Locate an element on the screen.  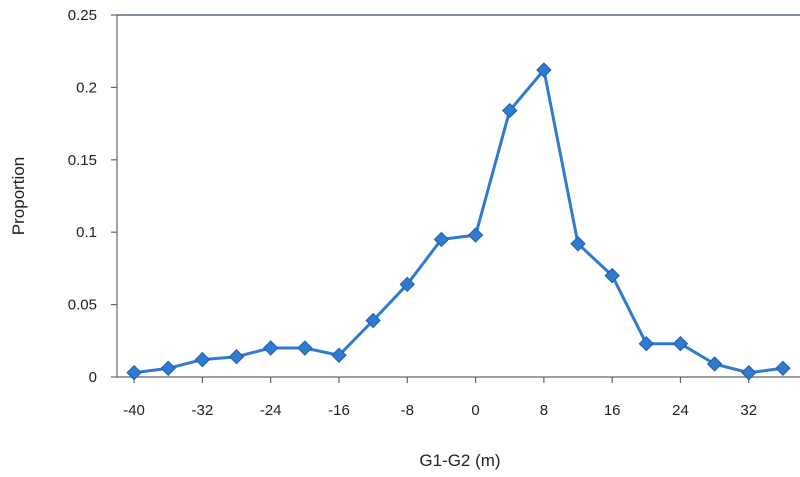
y-tick-label: 0.25 is located at coordinates (82, 15).